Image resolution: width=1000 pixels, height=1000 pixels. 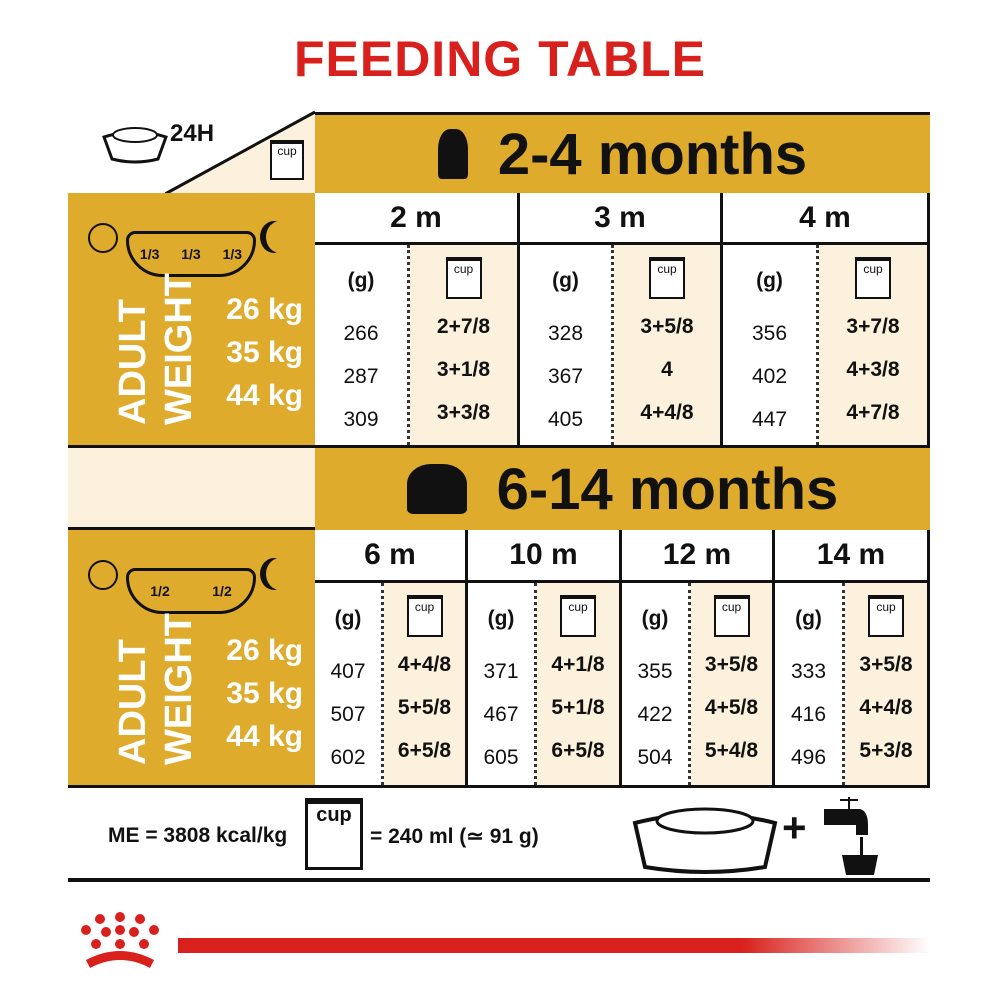 What do you see at coordinates (500, 59) in the screenshot?
I see `page-title: FEEDING TABLE` at bounding box center [500, 59].